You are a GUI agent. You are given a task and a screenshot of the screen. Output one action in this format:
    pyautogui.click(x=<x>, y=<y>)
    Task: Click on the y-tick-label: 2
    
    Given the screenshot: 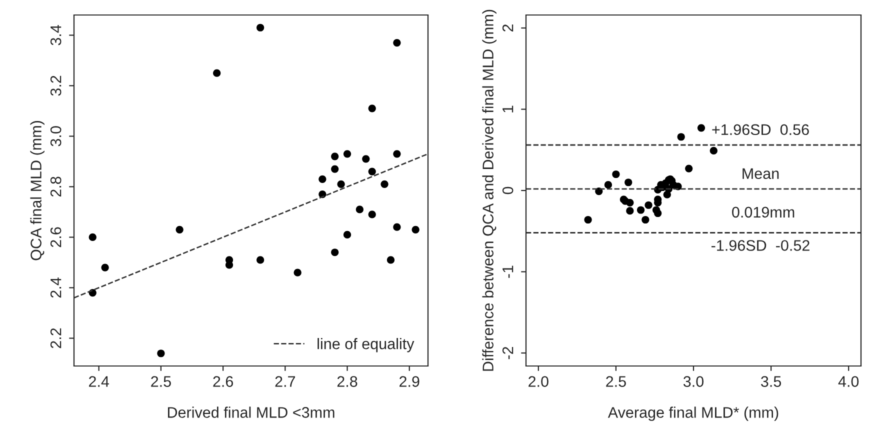 What is the action you would take?
    pyautogui.click(x=508, y=28)
    